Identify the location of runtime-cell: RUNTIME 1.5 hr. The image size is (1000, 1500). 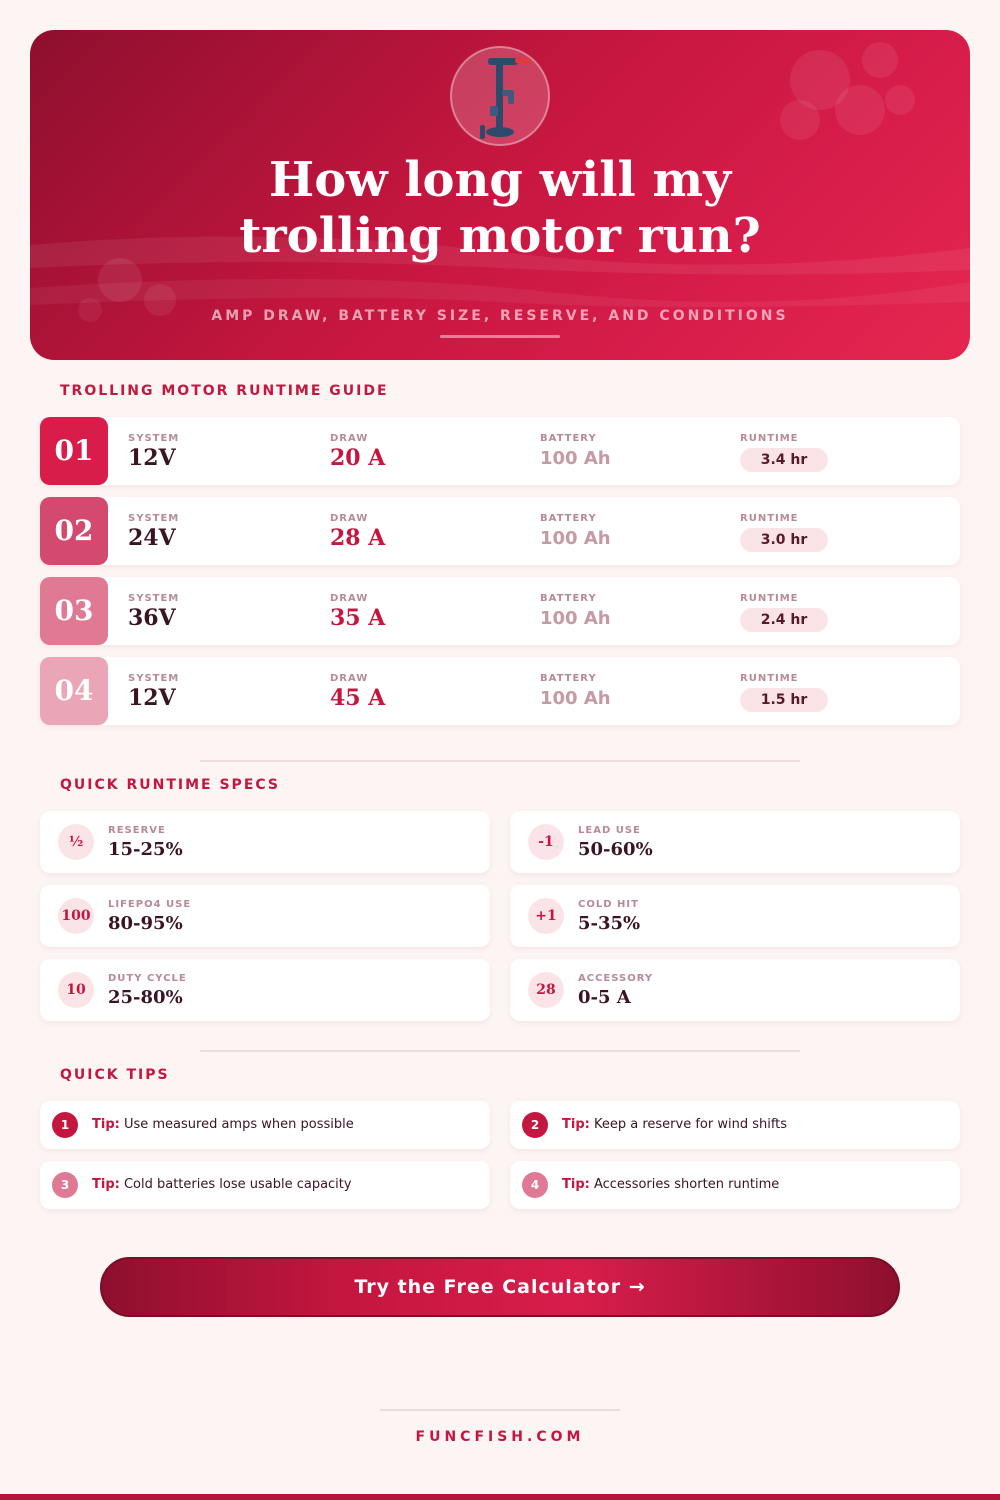
(784, 692).